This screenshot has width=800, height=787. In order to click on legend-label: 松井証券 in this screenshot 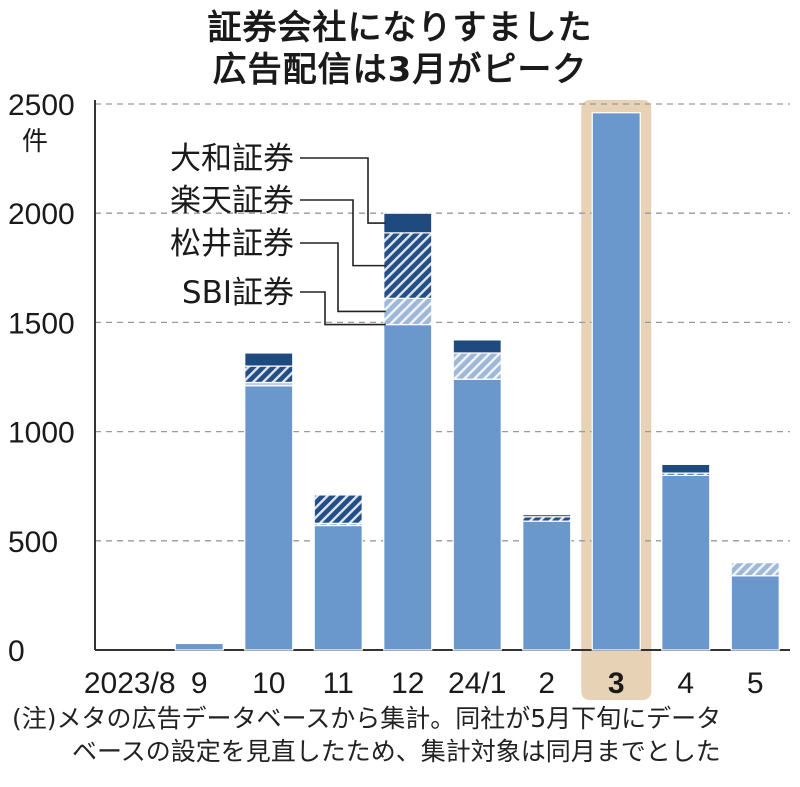, I will do `click(232, 244)`.